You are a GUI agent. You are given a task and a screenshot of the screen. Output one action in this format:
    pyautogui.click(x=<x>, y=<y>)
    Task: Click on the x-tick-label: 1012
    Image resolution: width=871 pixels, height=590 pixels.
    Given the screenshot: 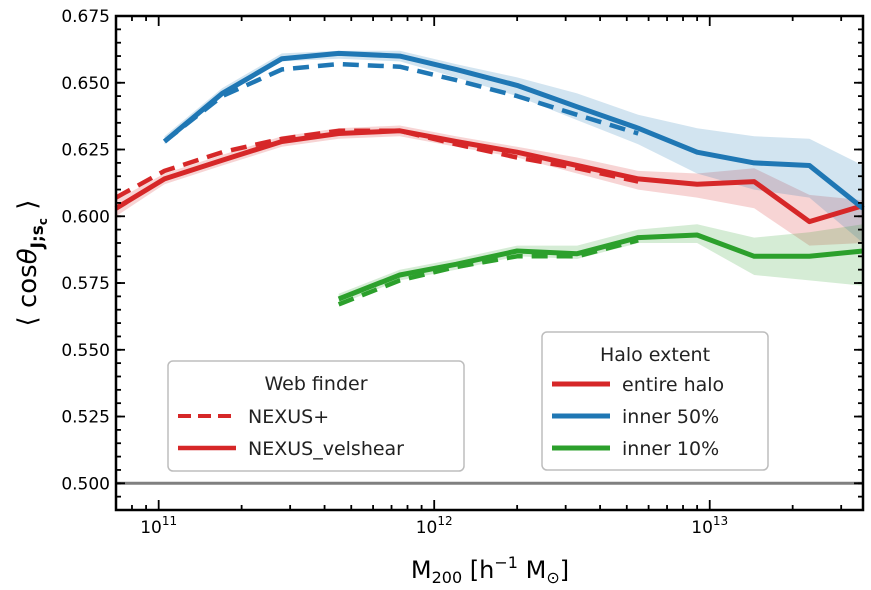 What is the action you would take?
    pyautogui.click(x=434, y=526)
    